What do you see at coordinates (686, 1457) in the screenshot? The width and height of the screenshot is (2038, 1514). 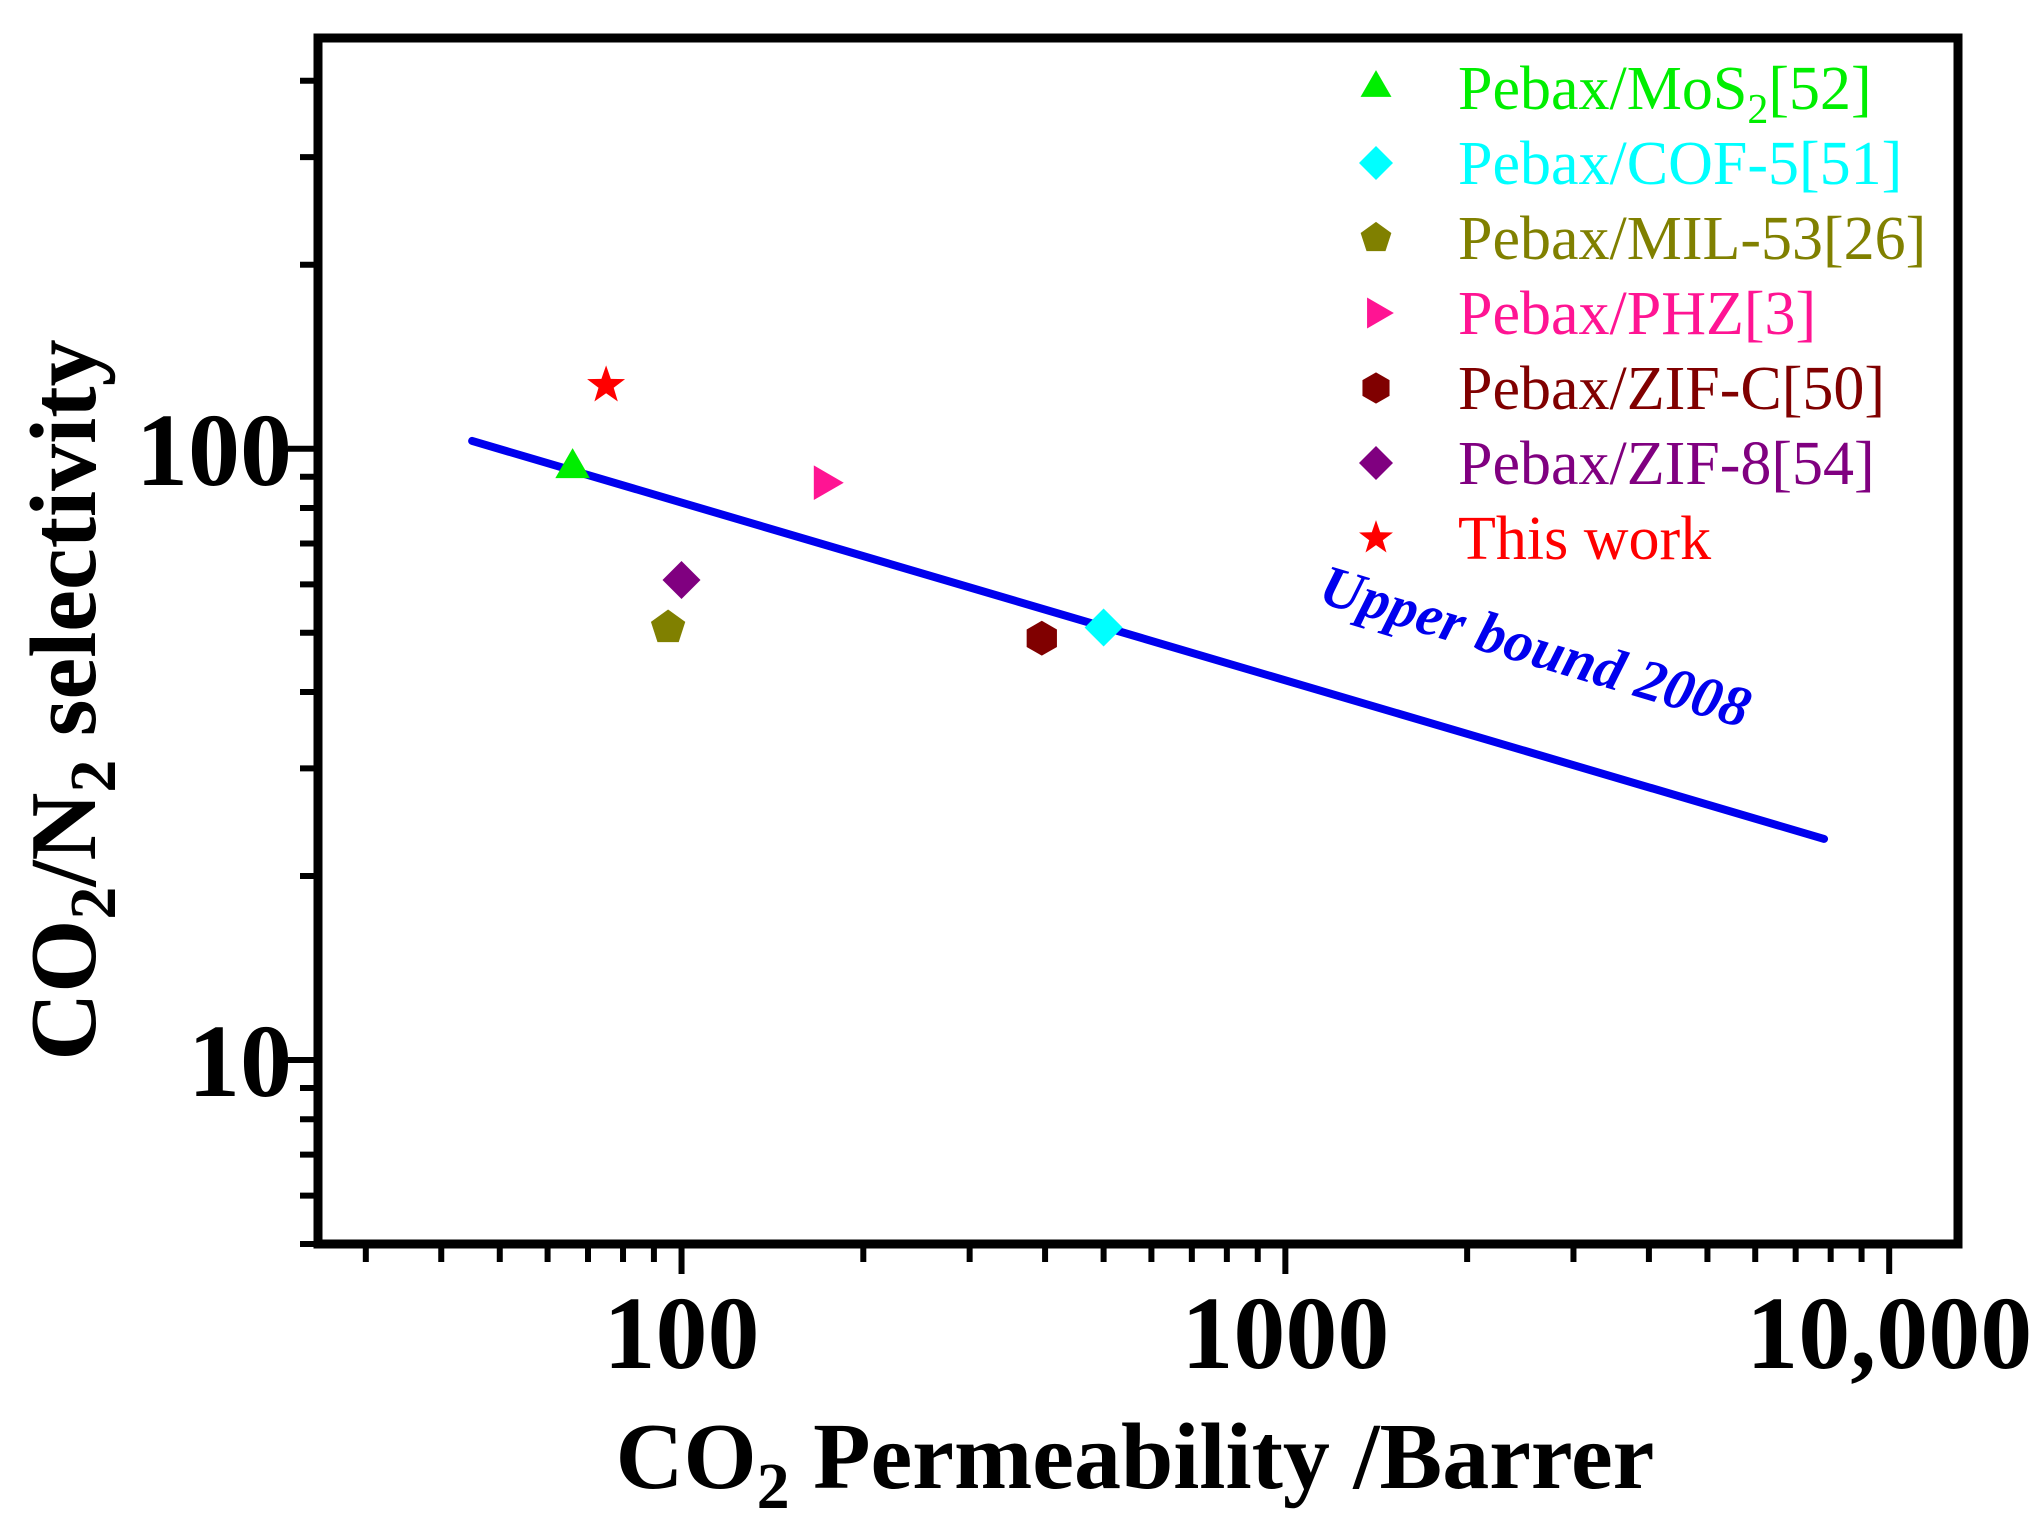 I see `x-axis-title-main: CO` at bounding box center [686, 1457].